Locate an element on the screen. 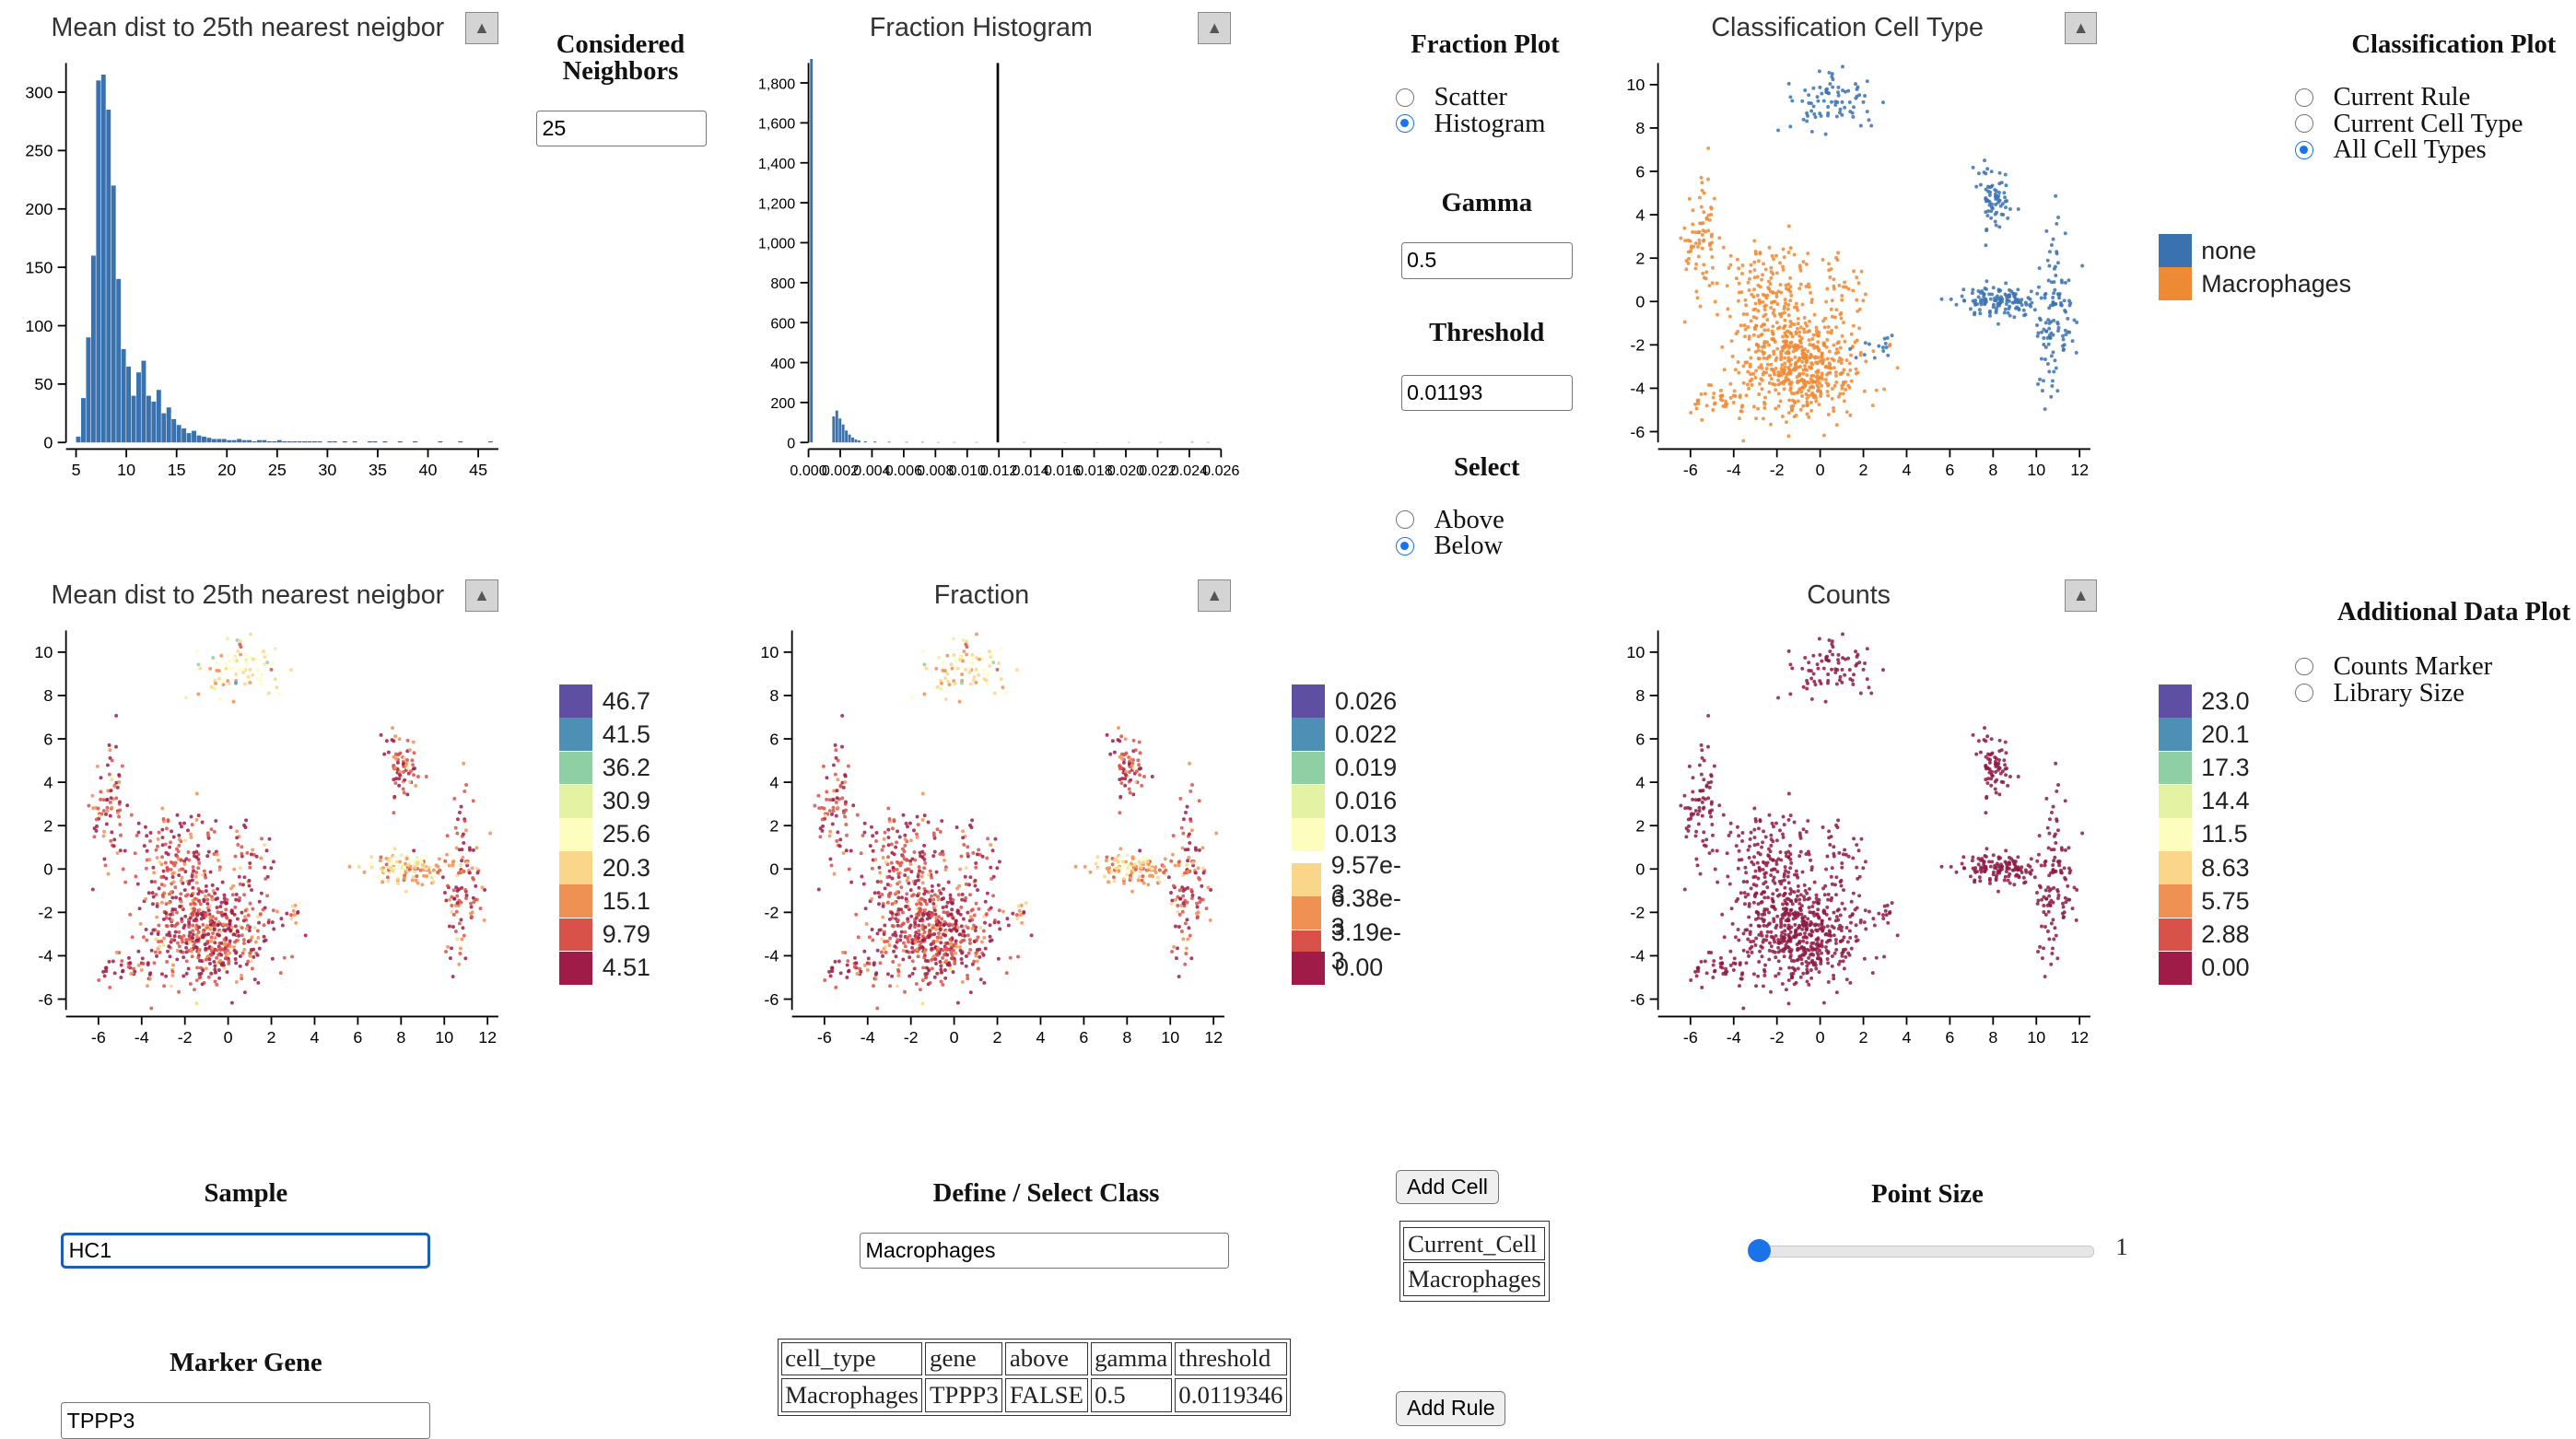 Image resolution: width=2576 pixels, height=1439 pixels. collapse-hist-frac-button: ▲ is located at coordinates (1215, 28).